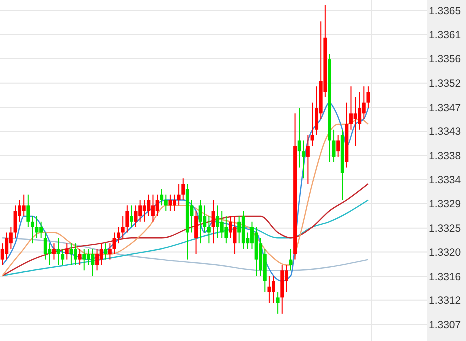  I want to click on y-tick-label: 1.3338, so click(445, 156).